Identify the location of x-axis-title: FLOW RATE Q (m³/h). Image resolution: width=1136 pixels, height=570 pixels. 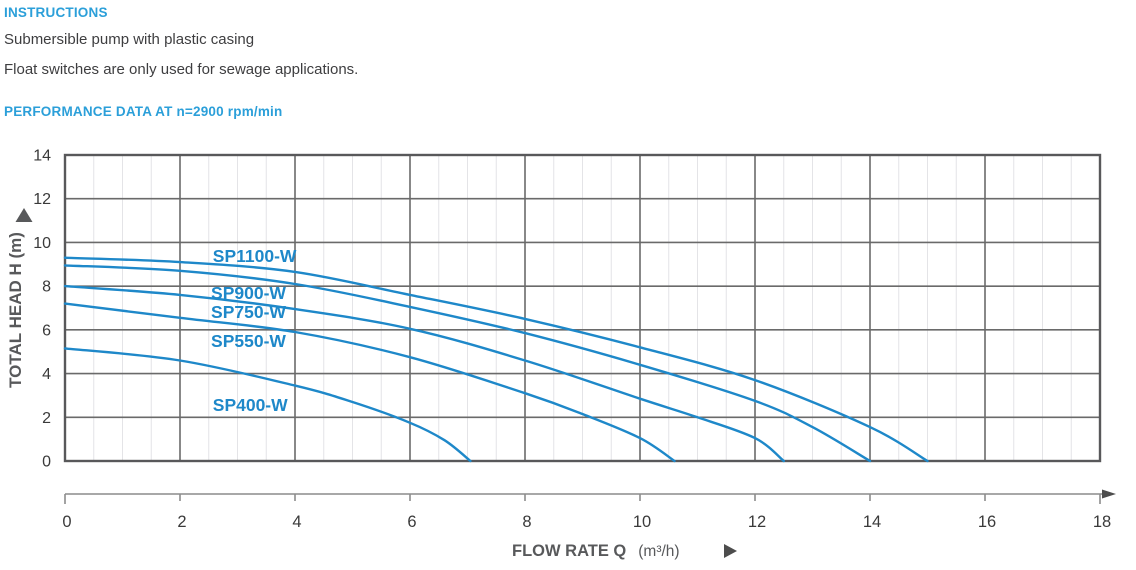
(596, 551).